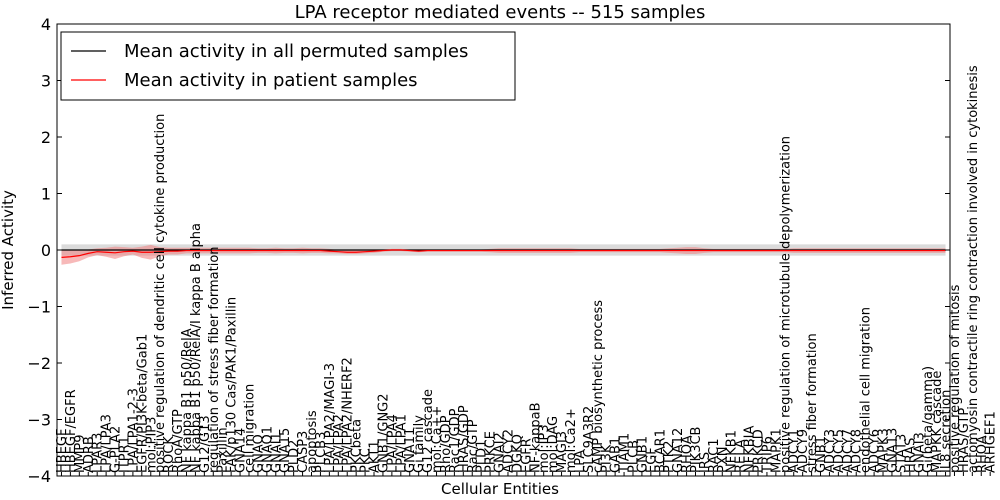  Describe the element at coordinates (271, 80) in the screenshot. I see `legend-label-patient: Mean activity in patient samples` at that location.